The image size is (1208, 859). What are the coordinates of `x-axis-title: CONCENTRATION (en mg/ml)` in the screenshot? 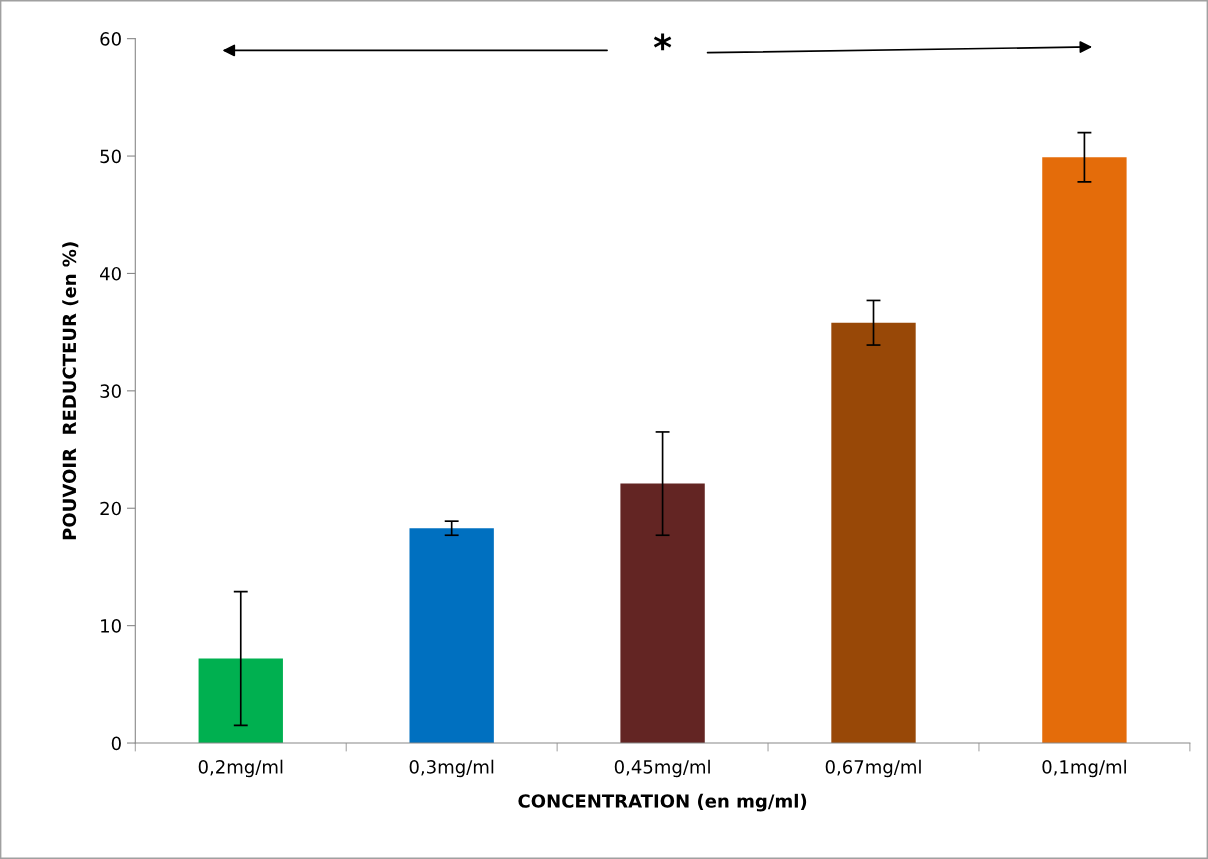 It's located at (662, 802).